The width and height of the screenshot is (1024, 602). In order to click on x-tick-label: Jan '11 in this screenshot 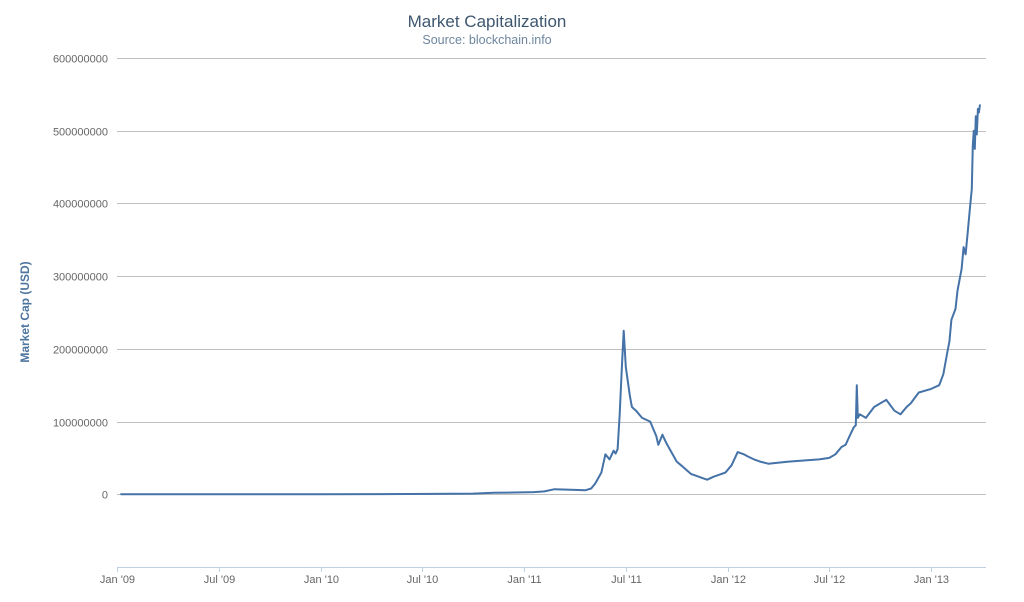, I will do `click(524, 580)`.